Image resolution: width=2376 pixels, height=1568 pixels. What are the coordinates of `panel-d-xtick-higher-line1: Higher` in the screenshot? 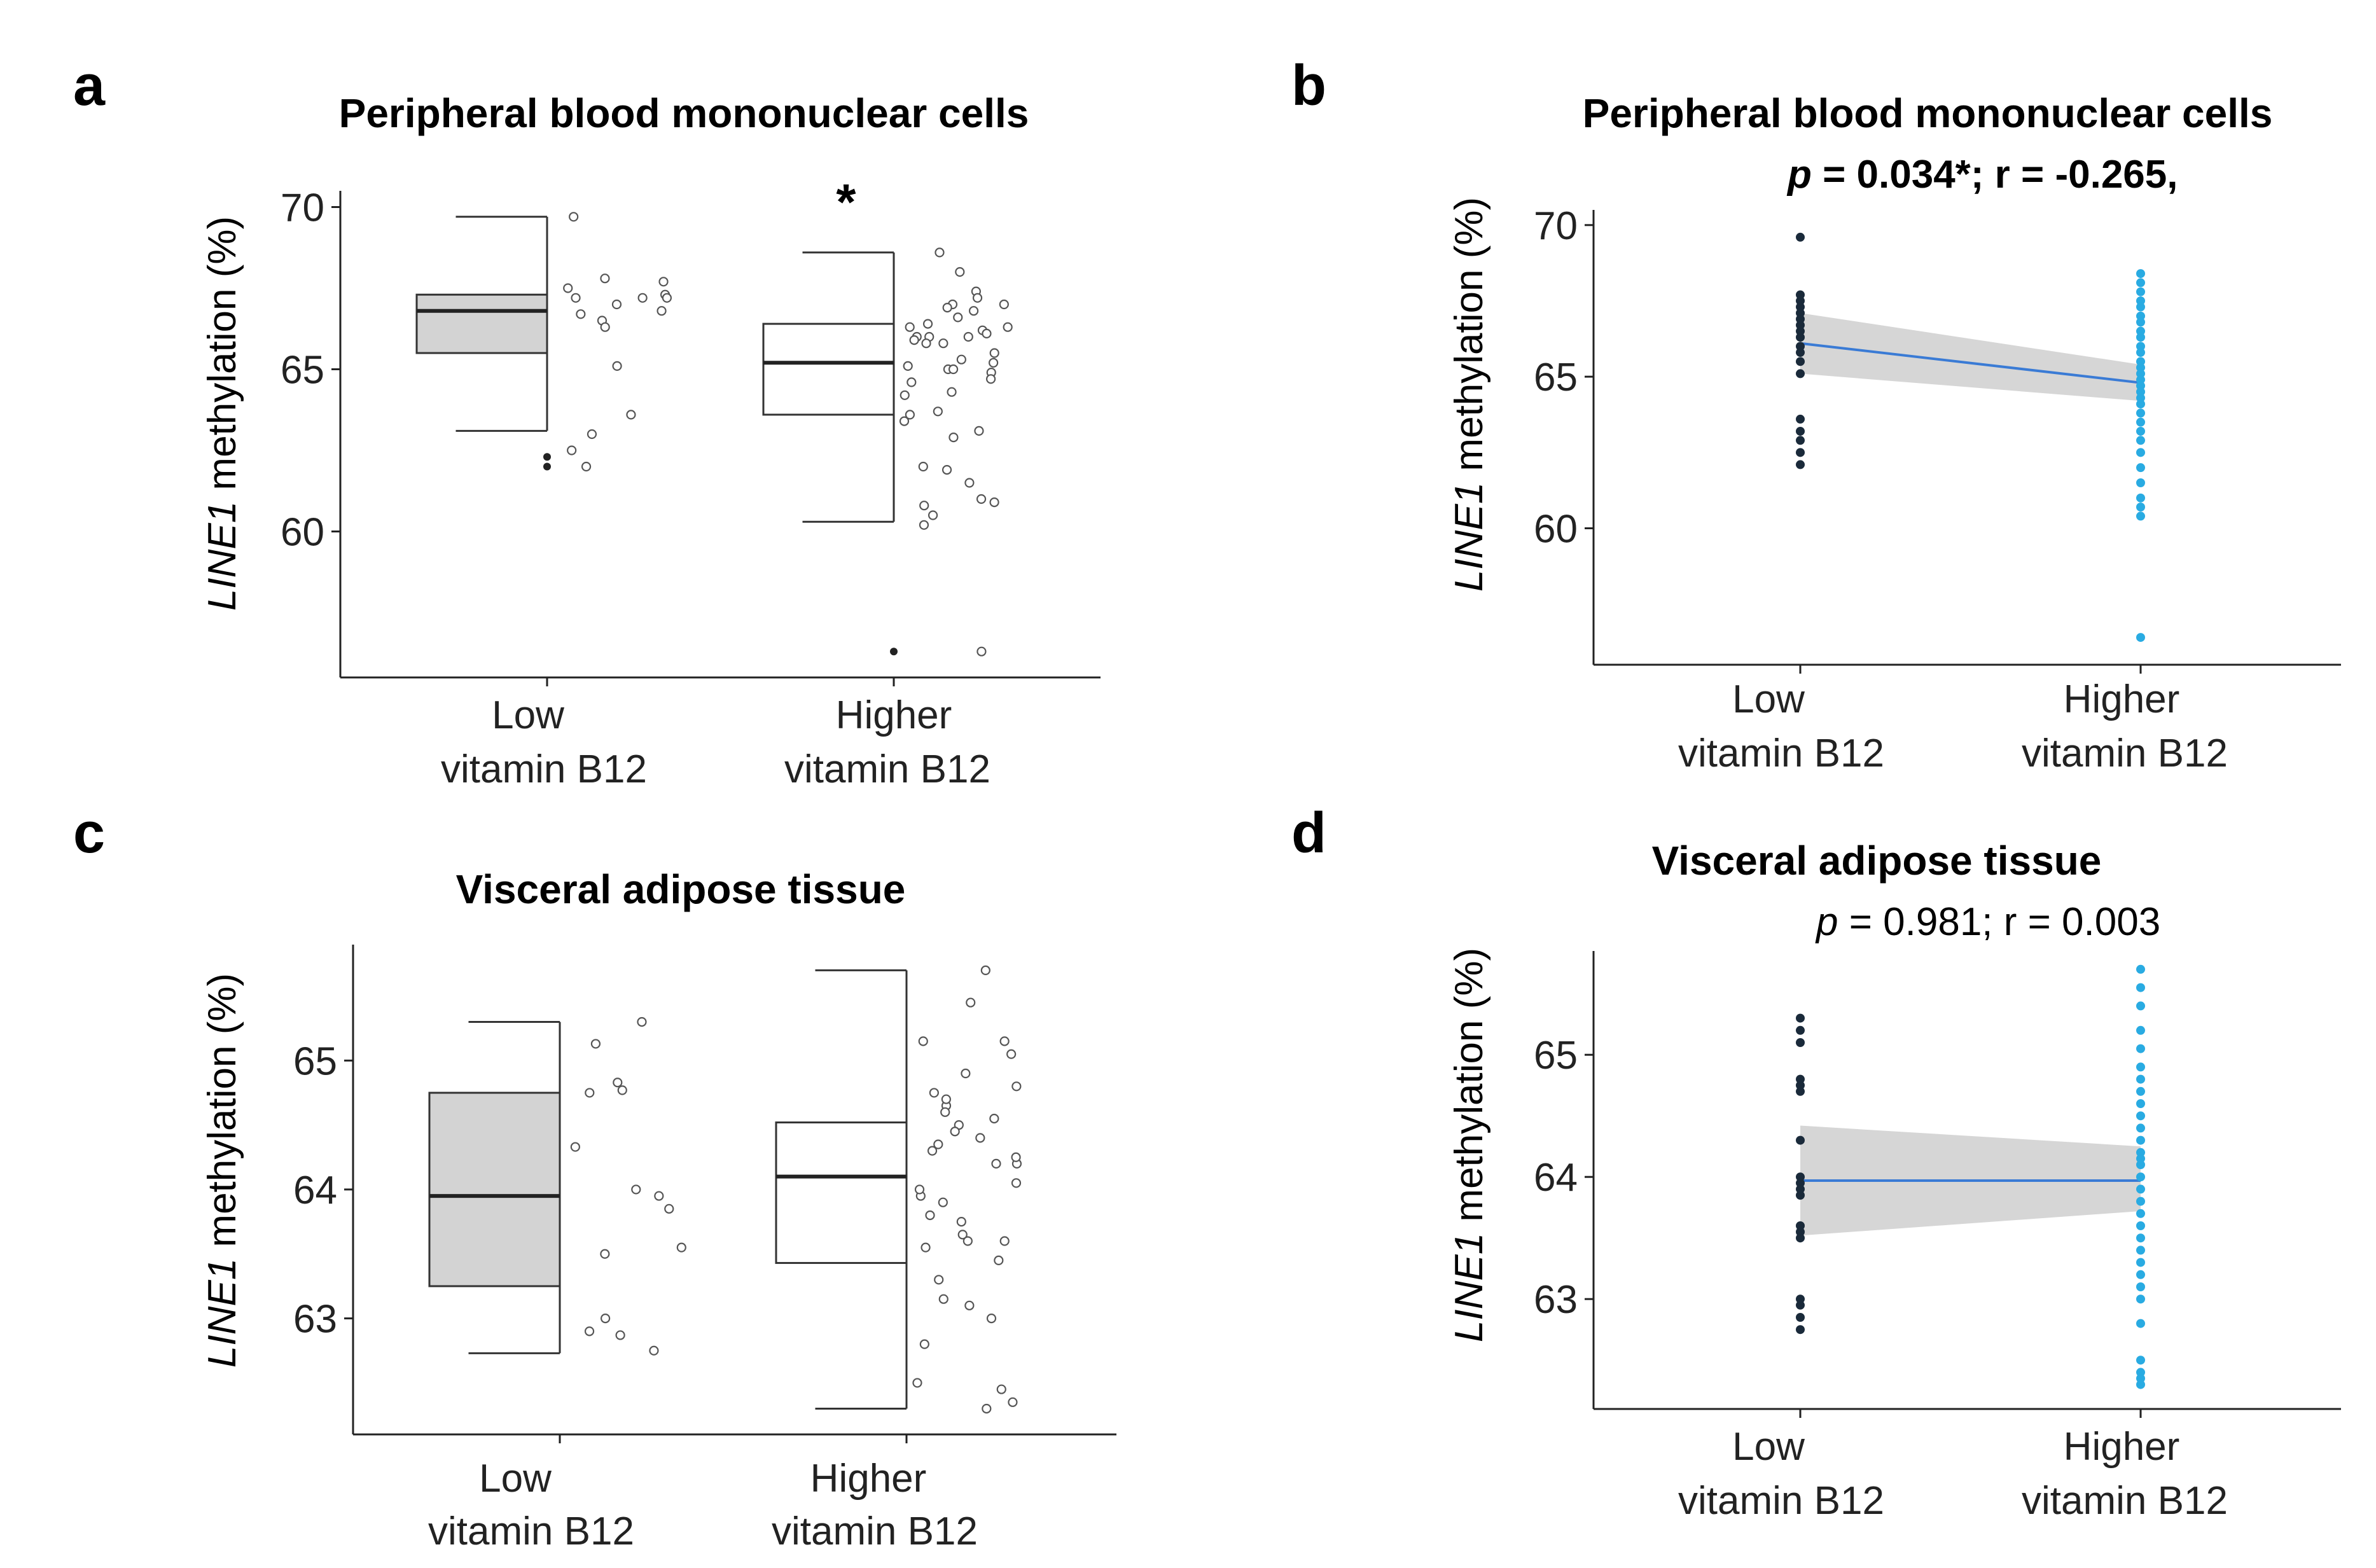 It's located at (2122, 1447).